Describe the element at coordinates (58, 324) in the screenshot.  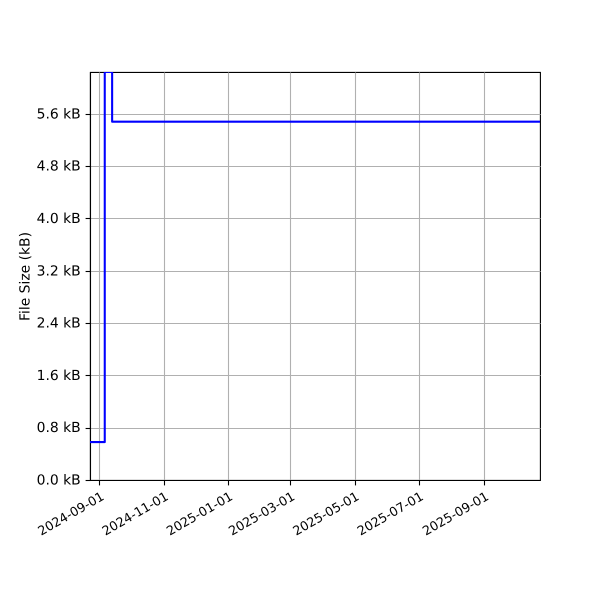
I see `y-tick-label: 2.4 kB` at that location.